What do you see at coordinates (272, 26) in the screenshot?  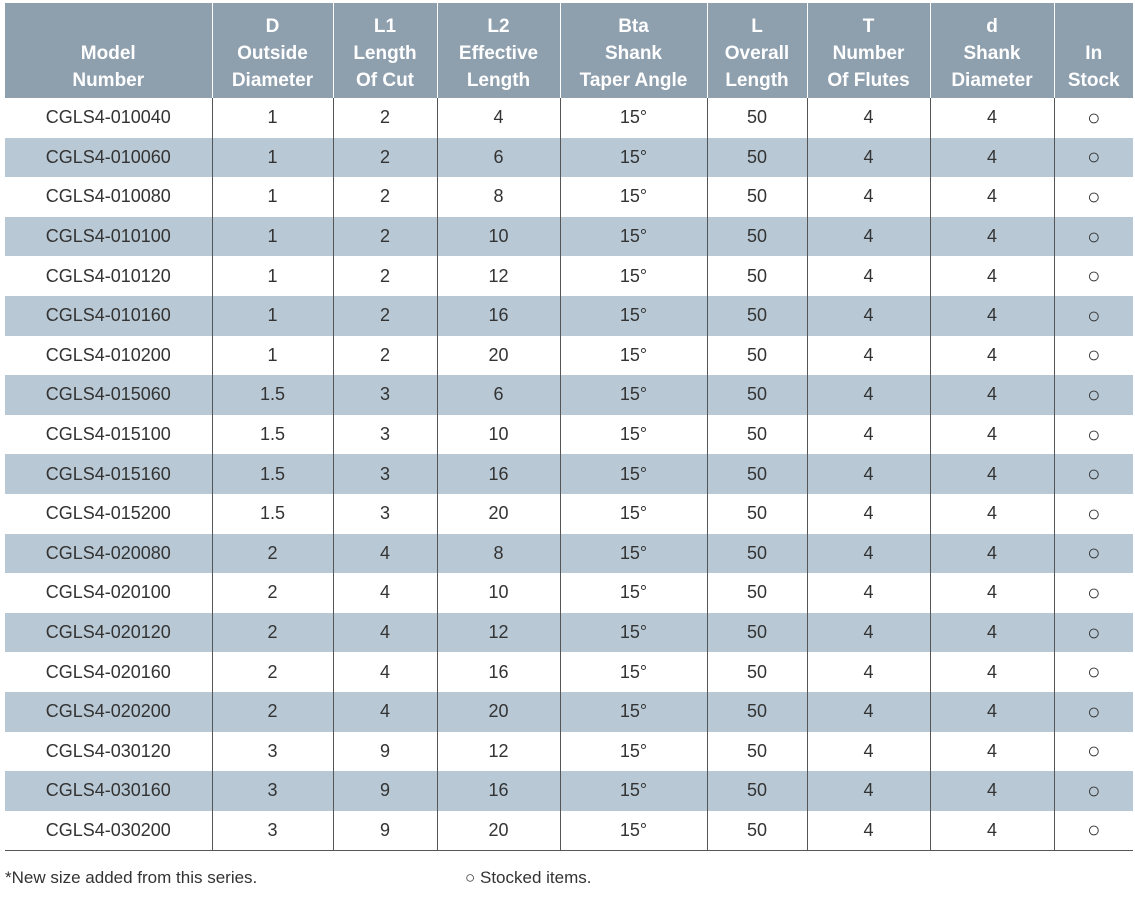 I see `header-line: D` at bounding box center [272, 26].